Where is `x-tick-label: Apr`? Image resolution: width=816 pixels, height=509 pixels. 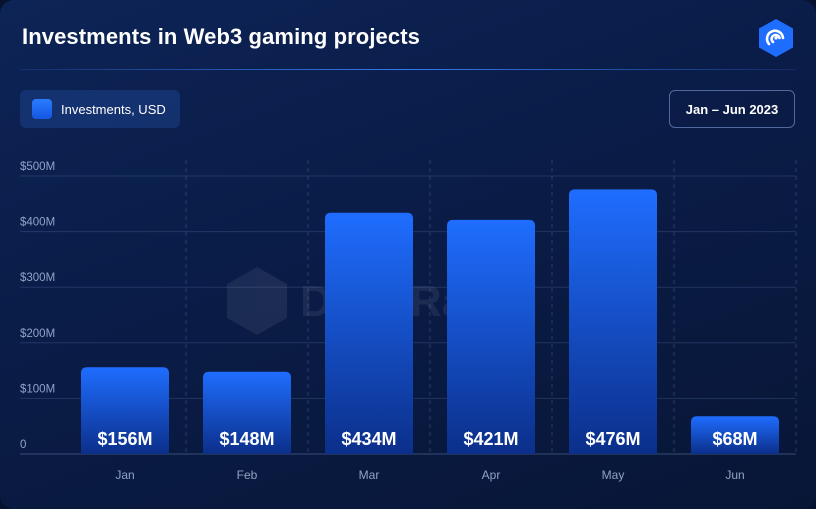 x-tick-label: Apr is located at coordinates (491, 475).